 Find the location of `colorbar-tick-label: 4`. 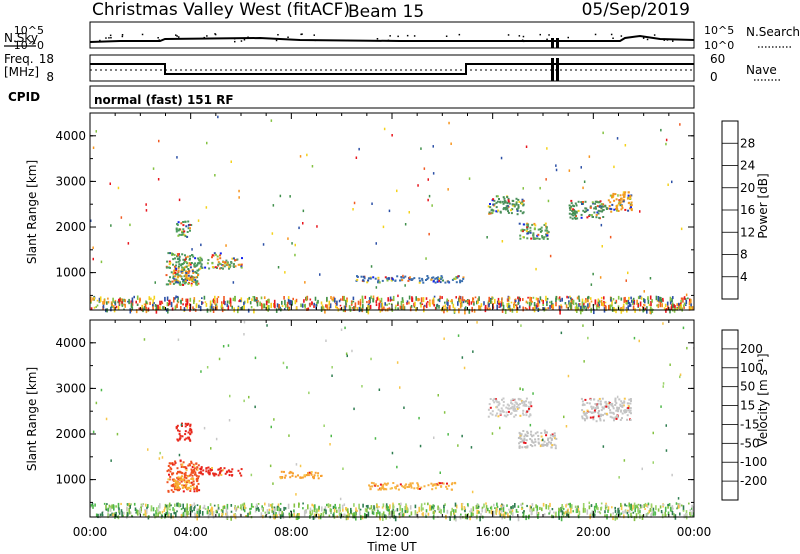

colorbar-tick-label: 4 is located at coordinates (744, 277).